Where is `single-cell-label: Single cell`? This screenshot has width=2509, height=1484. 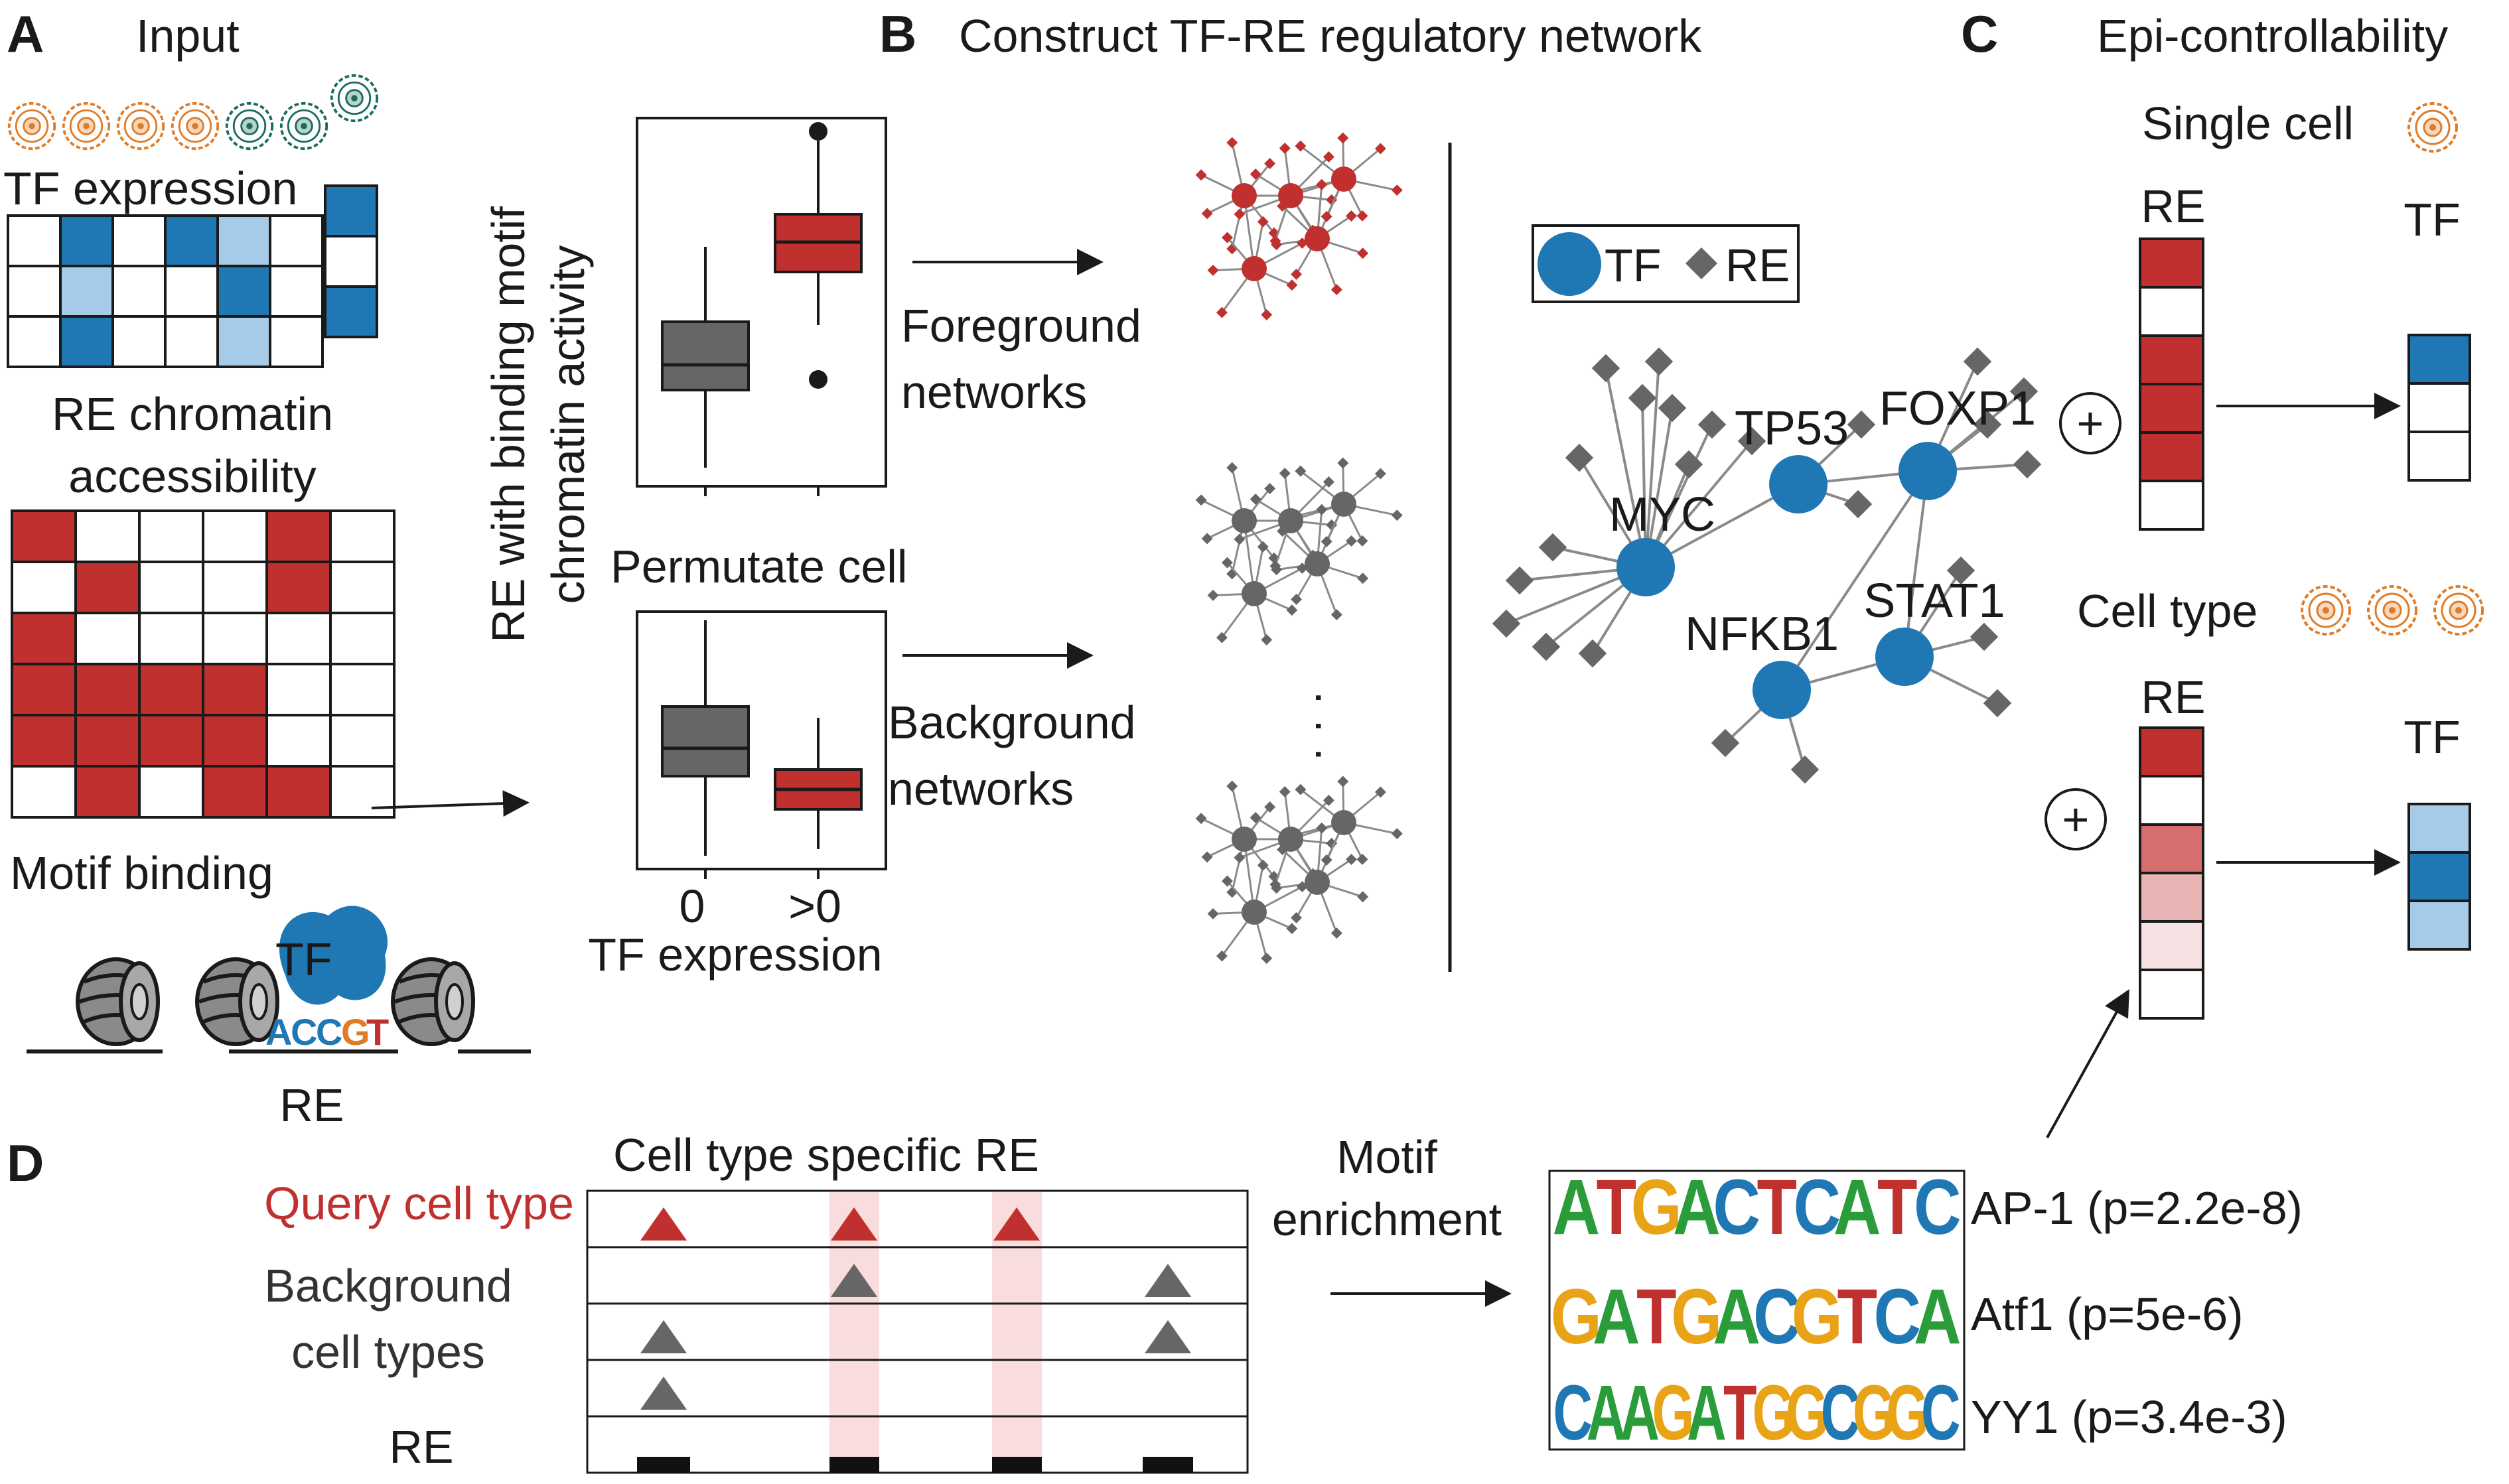 single-cell-label: Single cell is located at coordinates (2248, 123).